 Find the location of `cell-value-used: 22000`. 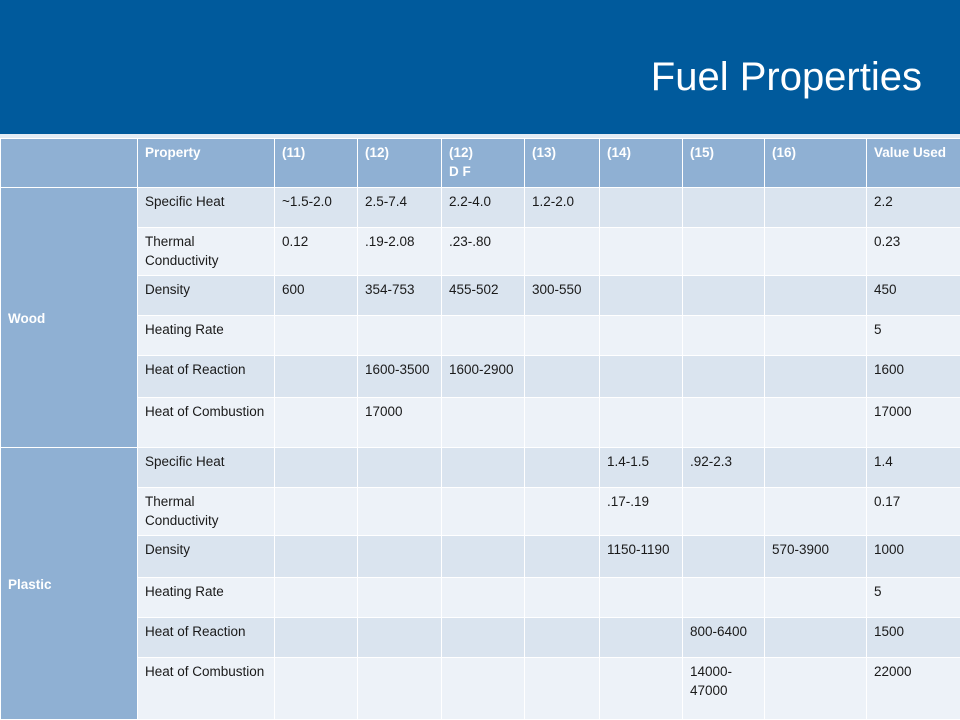

cell-value-used: 22000 is located at coordinates (913, 688).